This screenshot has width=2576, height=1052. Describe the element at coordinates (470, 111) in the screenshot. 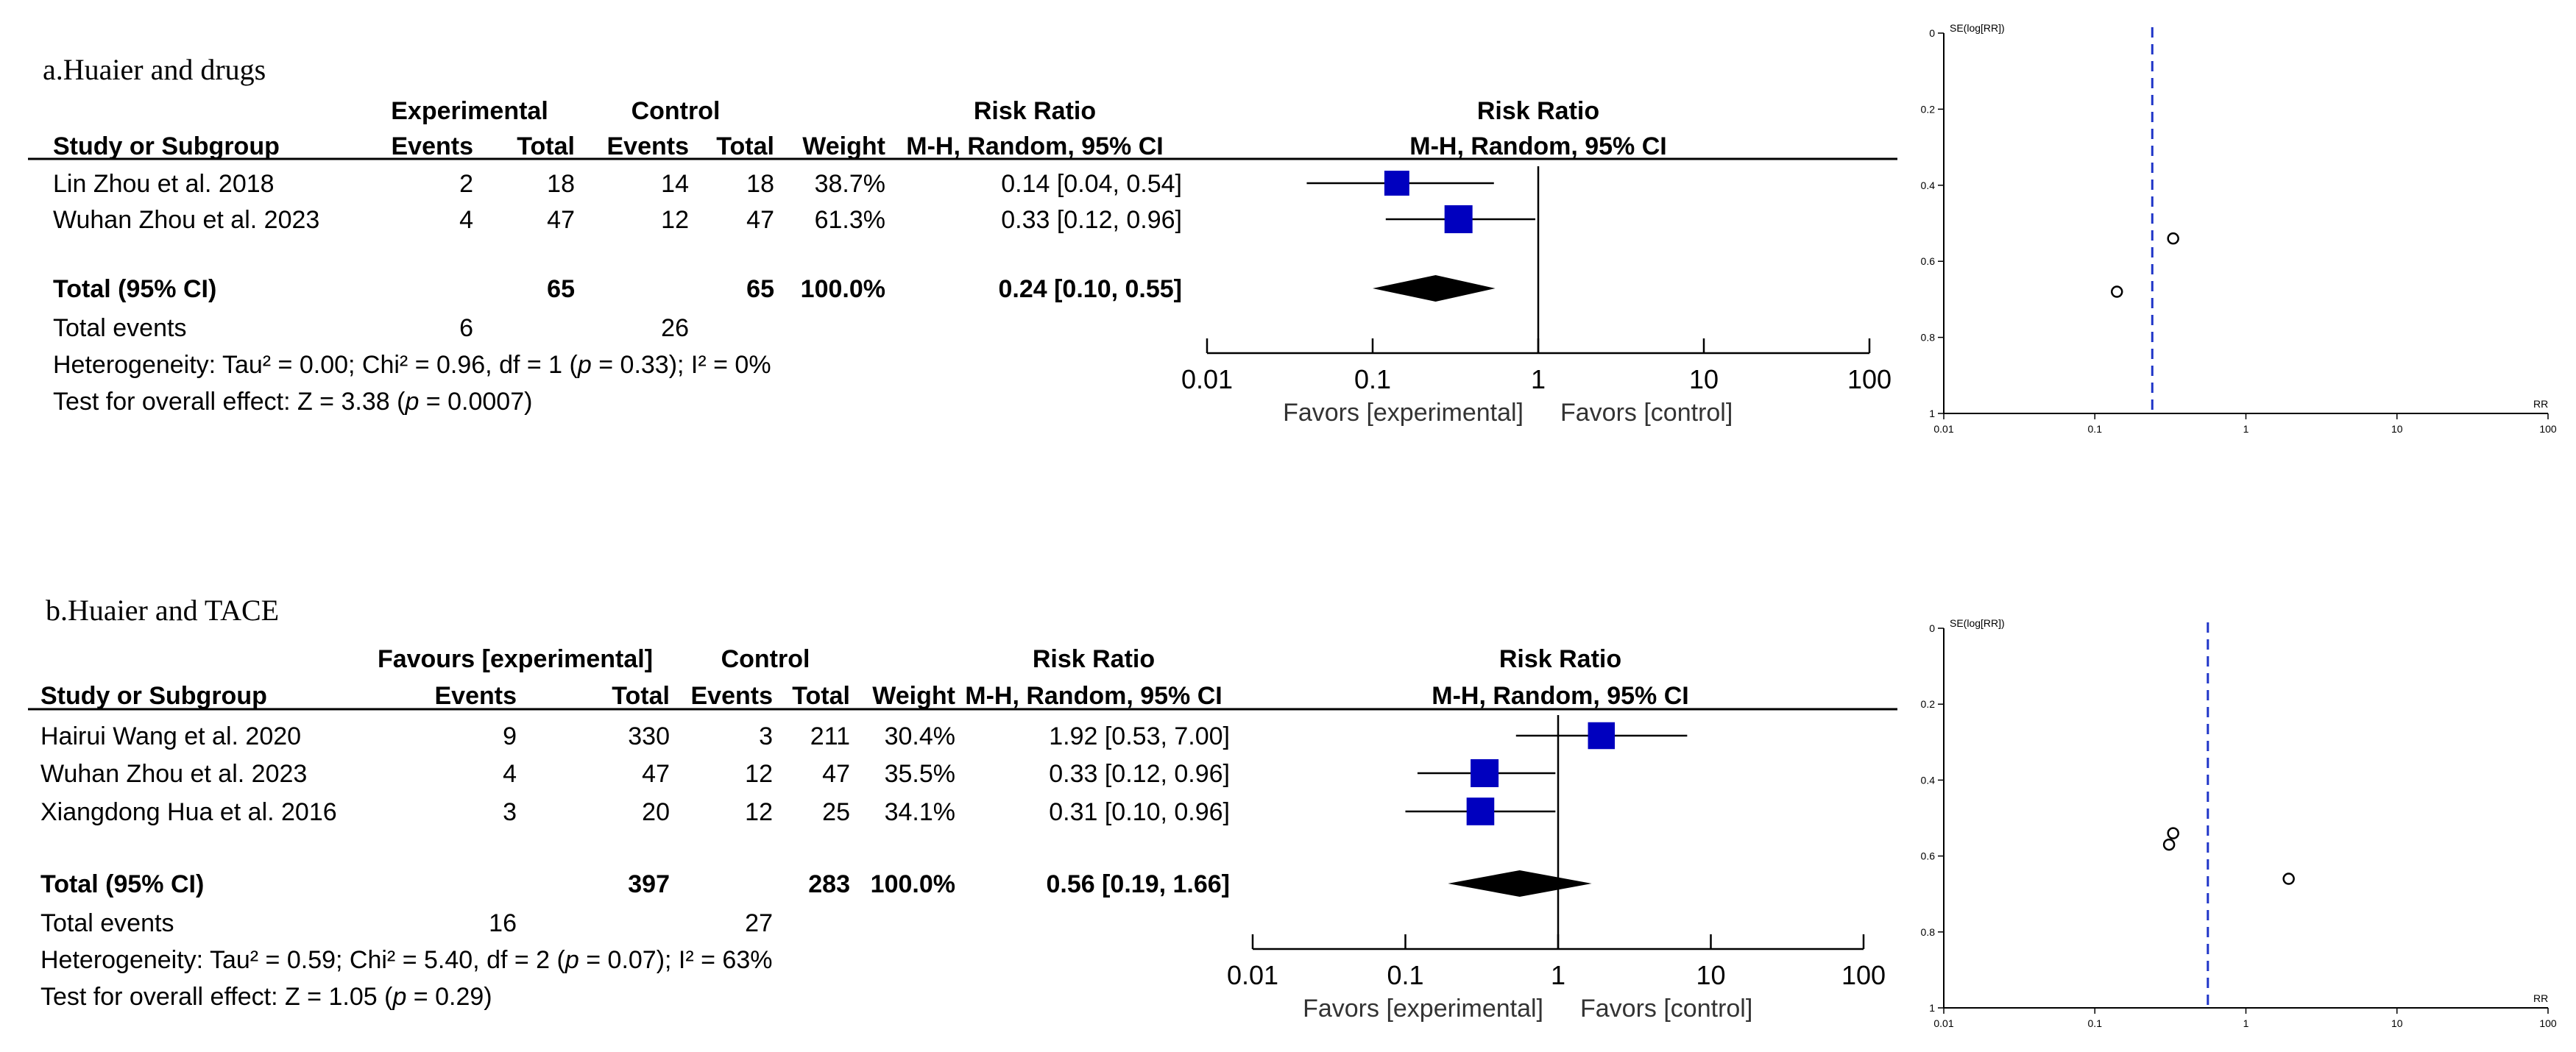

I see `group-header-experimental: Experimental` at that location.